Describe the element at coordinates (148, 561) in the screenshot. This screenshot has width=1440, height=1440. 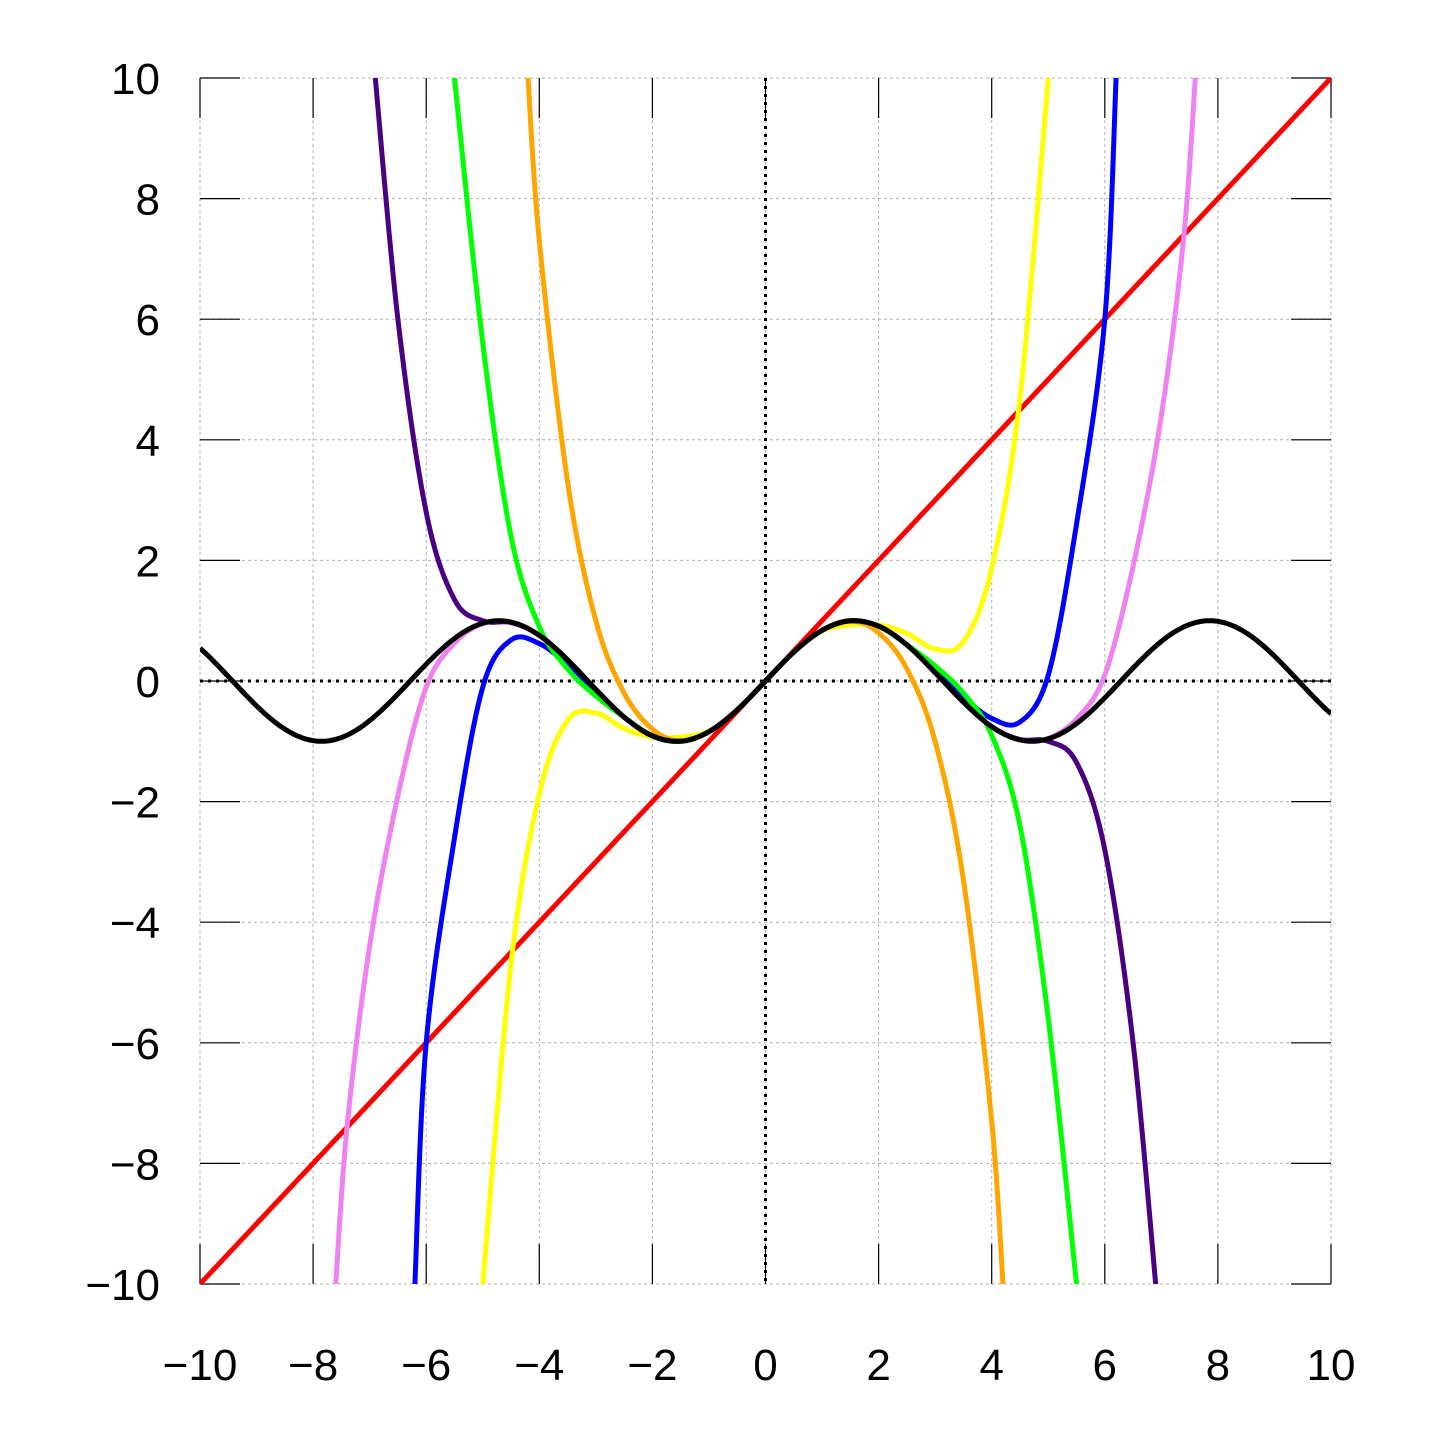
I see `y-tick-label: 2` at that location.